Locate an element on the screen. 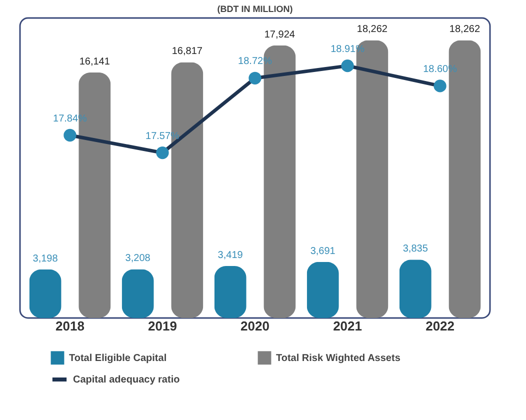 This screenshot has width=526, height=420. data-label: 3,198 is located at coordinates (45, 258).